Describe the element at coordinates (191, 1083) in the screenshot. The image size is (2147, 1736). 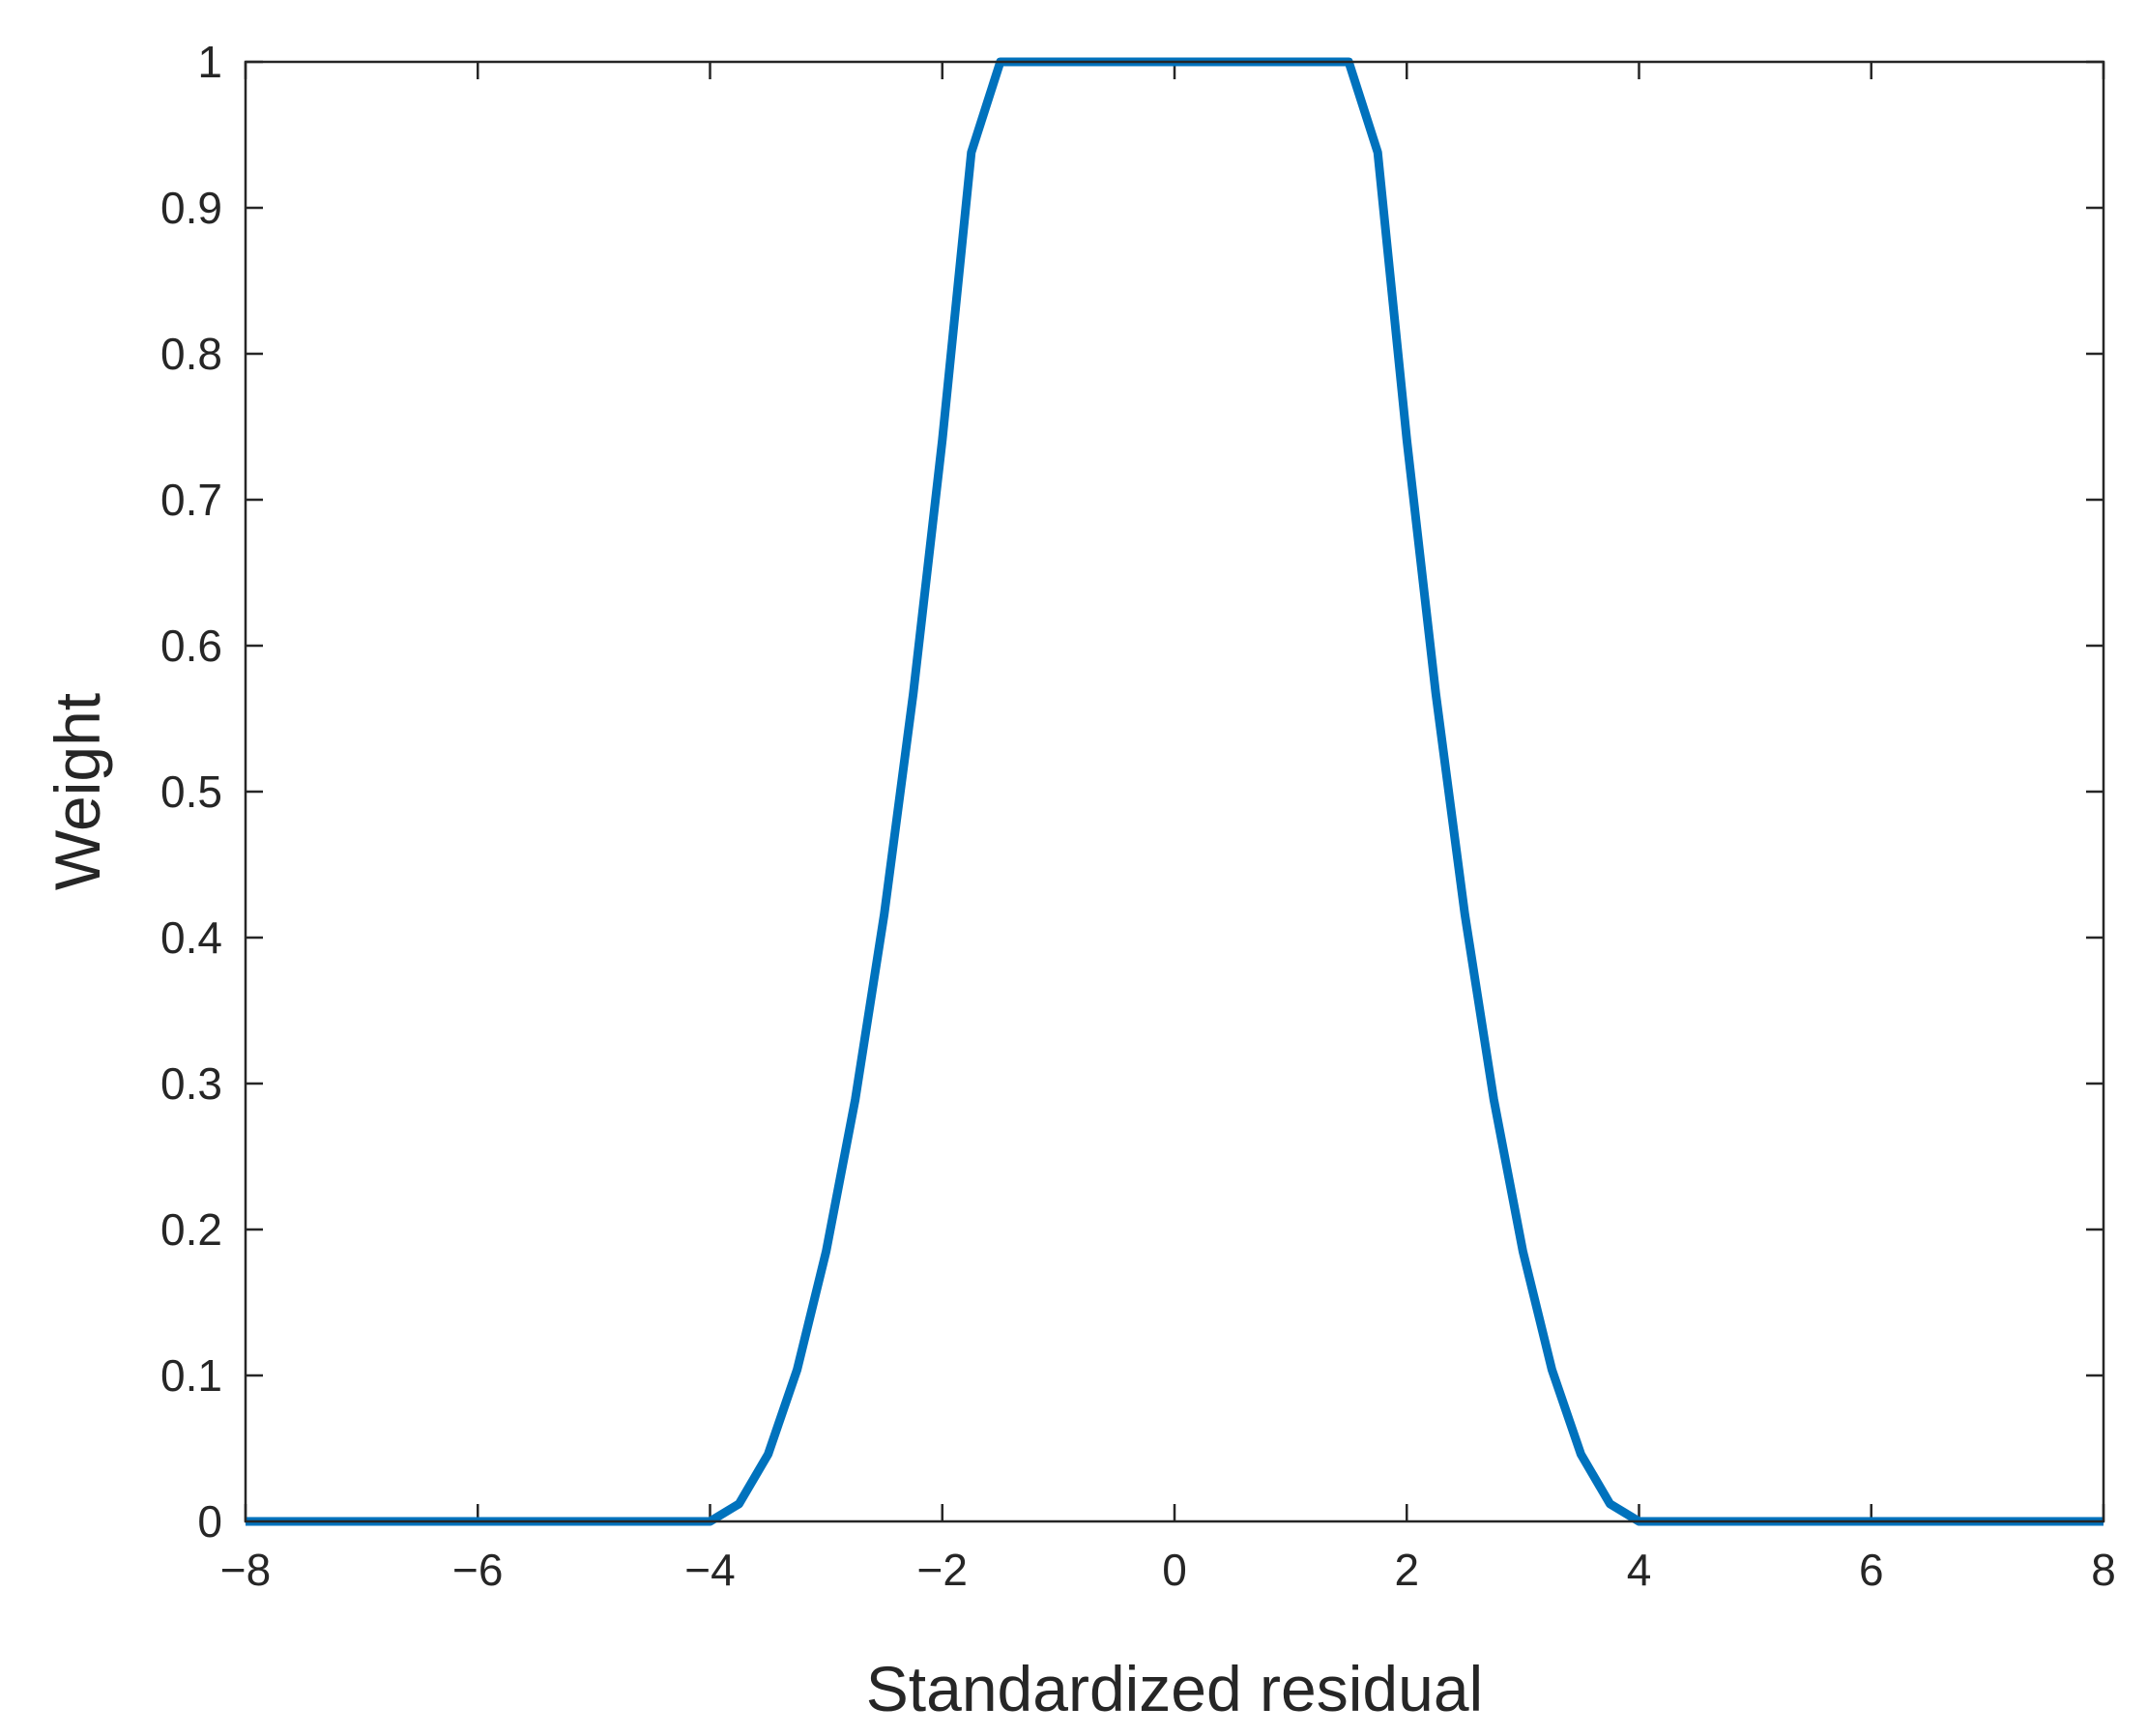
I see `y-tick-label: 0.3` at that location.